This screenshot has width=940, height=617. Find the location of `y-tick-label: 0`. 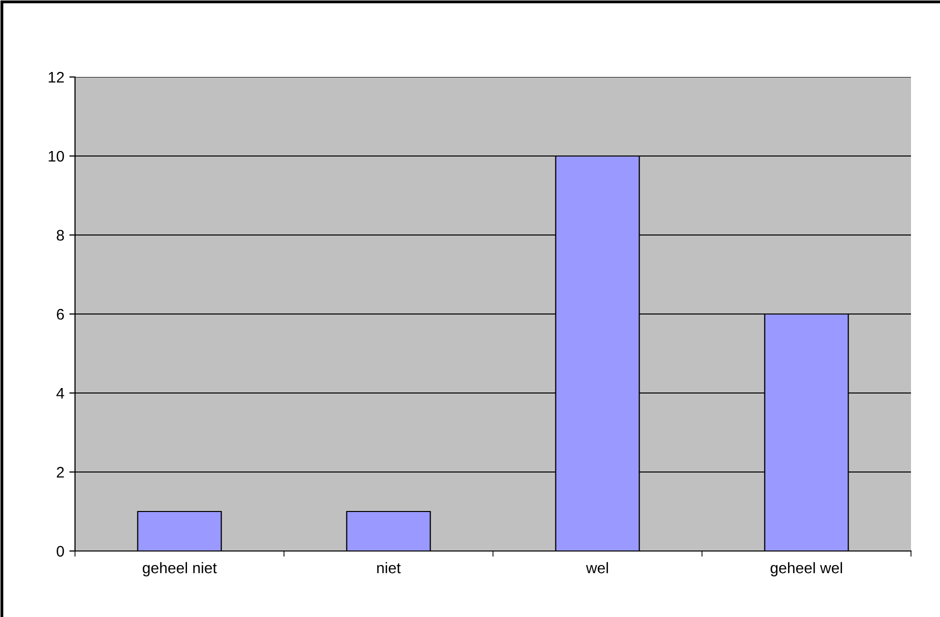

y-tick-label: 0 is located at coordinates (60, 551).